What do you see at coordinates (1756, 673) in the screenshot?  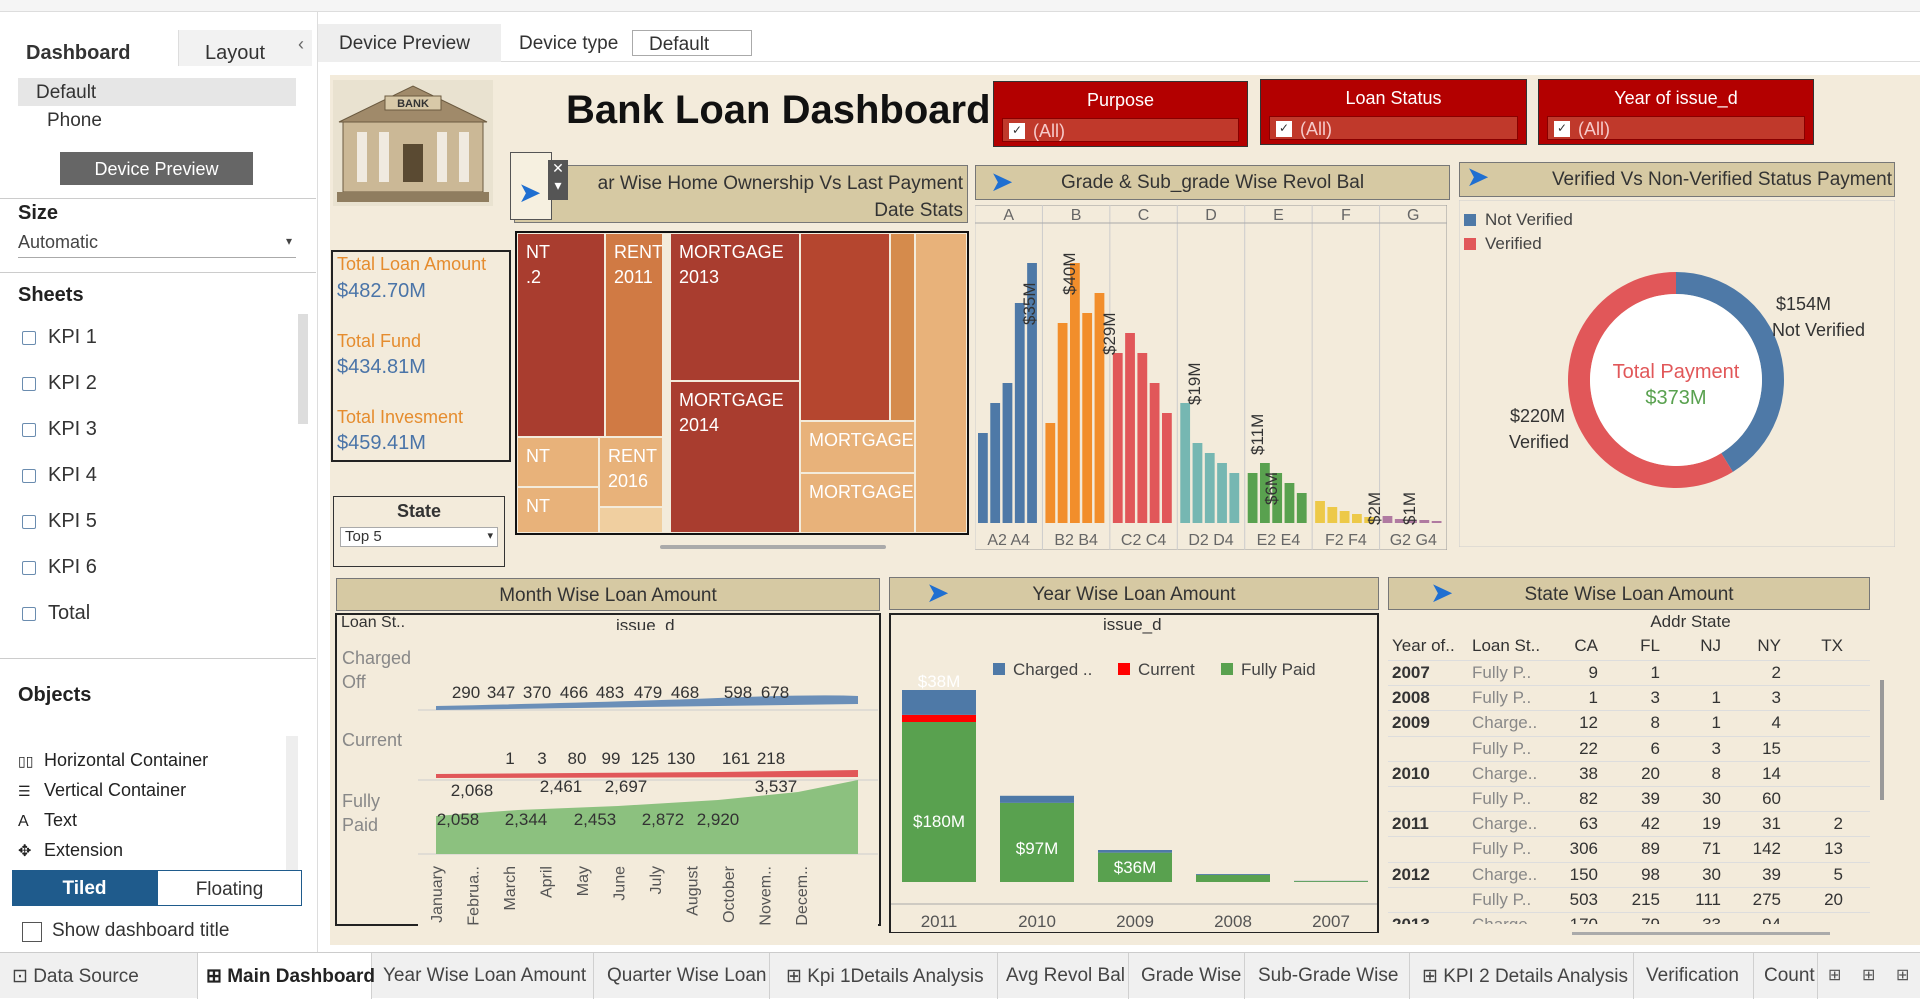 I see `table-cell: 2` at bounding box center [1756, 673].